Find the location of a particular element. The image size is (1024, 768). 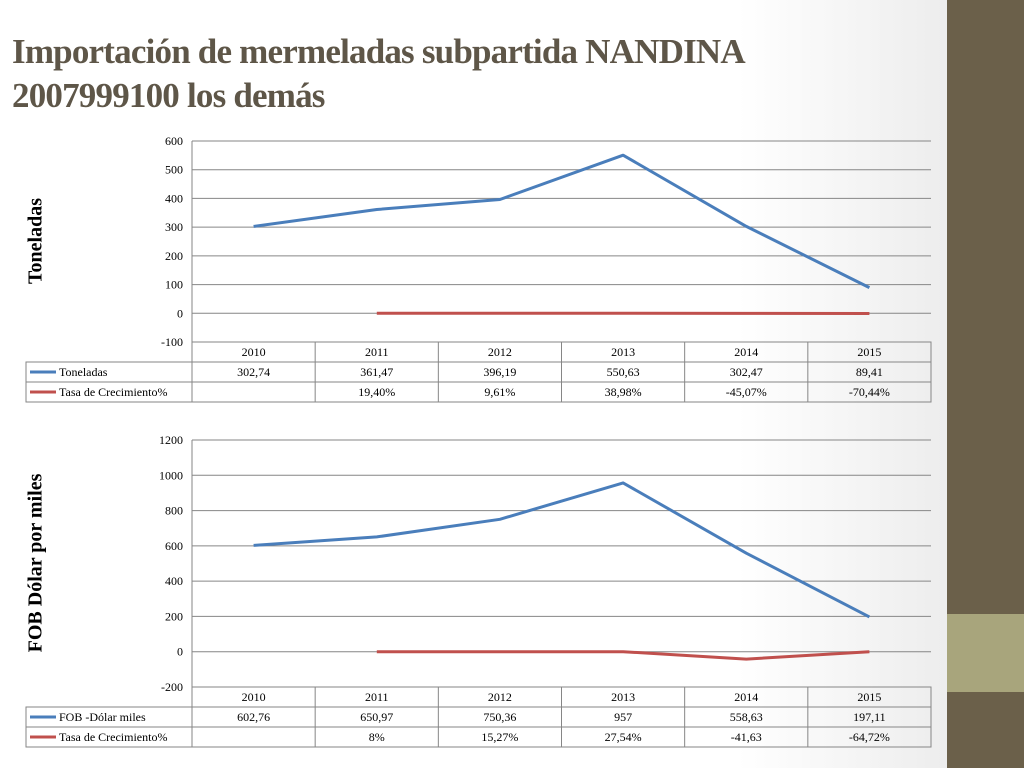

data-label: -70,44% is located at coordinates (869, 392).